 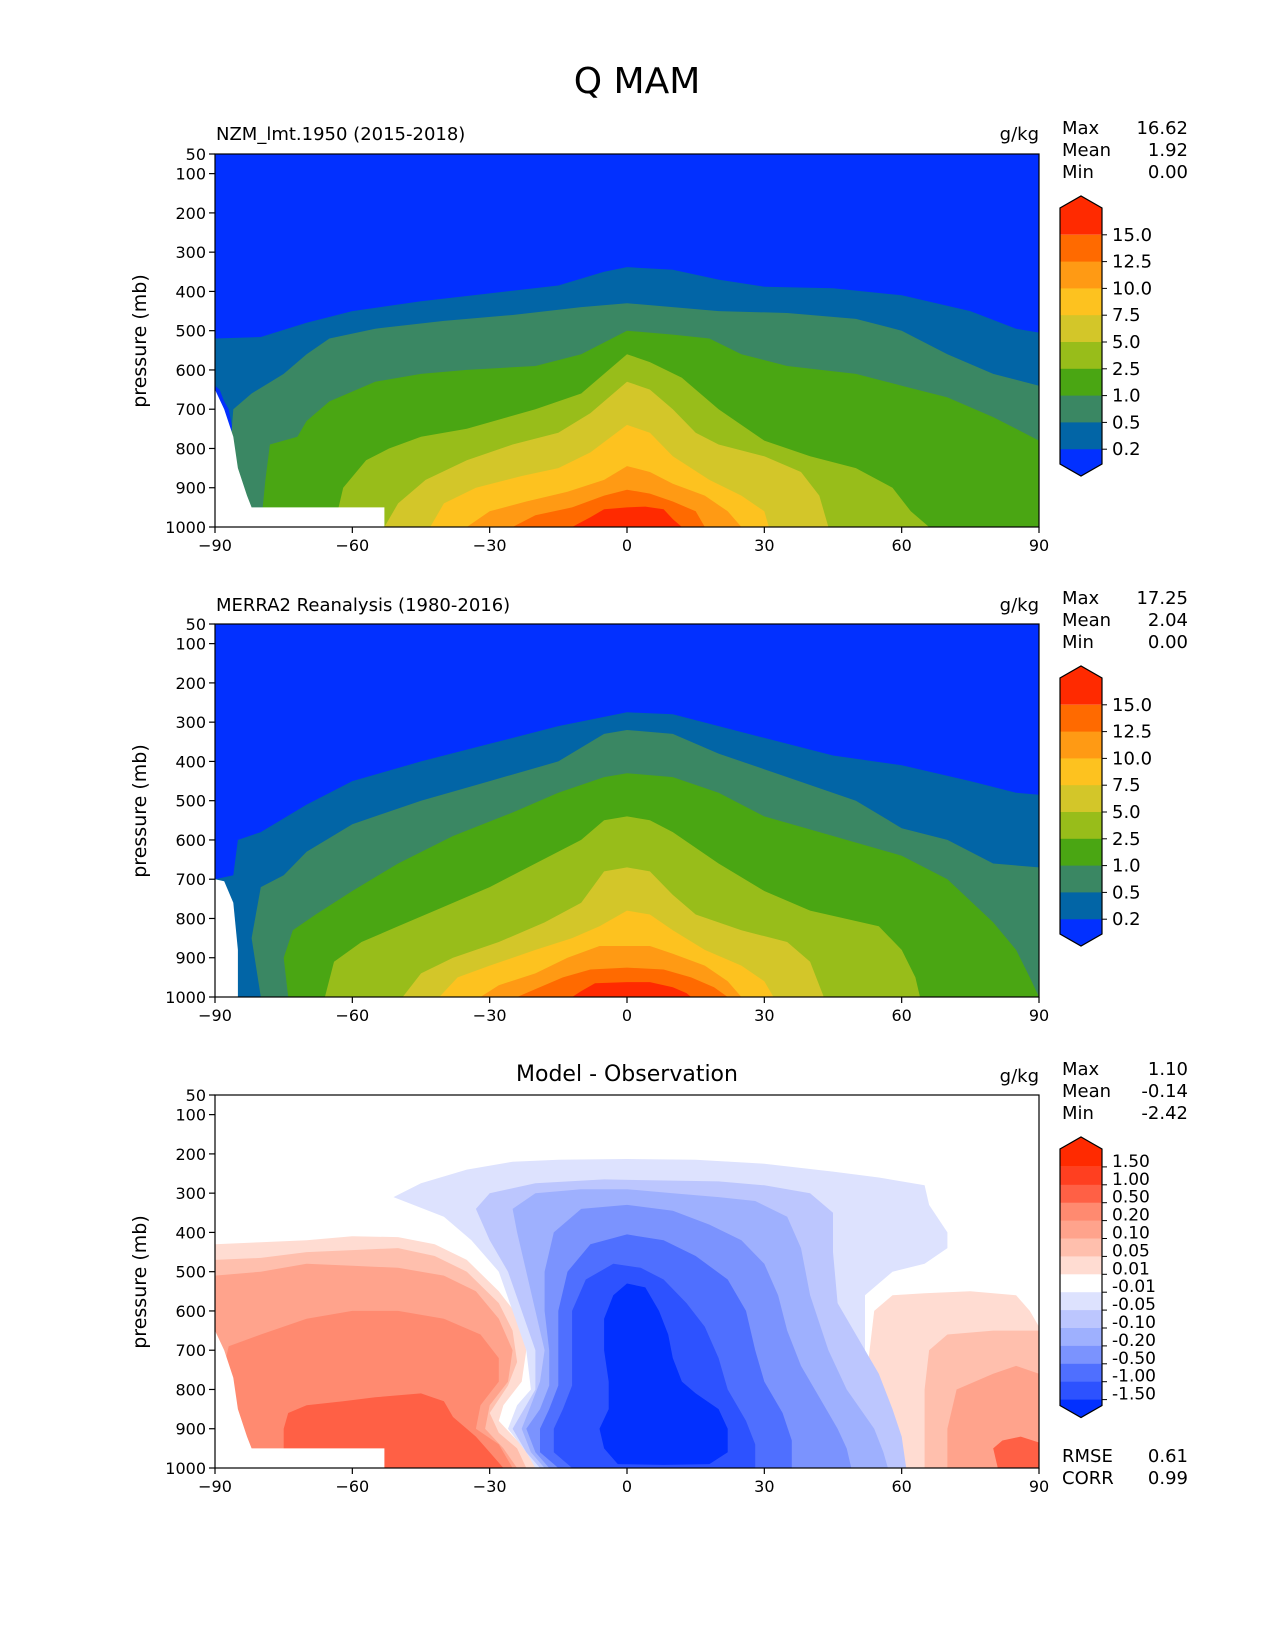 I want to click on colorbar-tick-label: 15.0, so click(x=1132, y=235).